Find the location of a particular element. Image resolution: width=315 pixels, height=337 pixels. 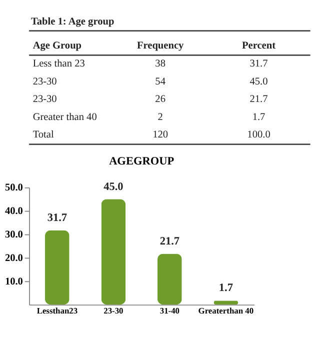

x-tick-label: Greaterthan 40 is located at coordinates (226, 311).